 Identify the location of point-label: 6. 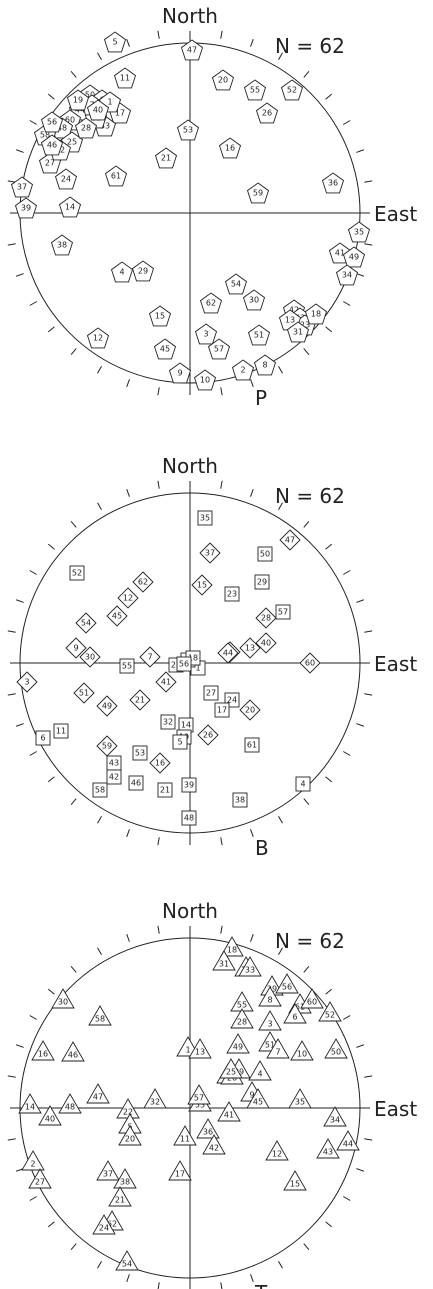
(42, 738).